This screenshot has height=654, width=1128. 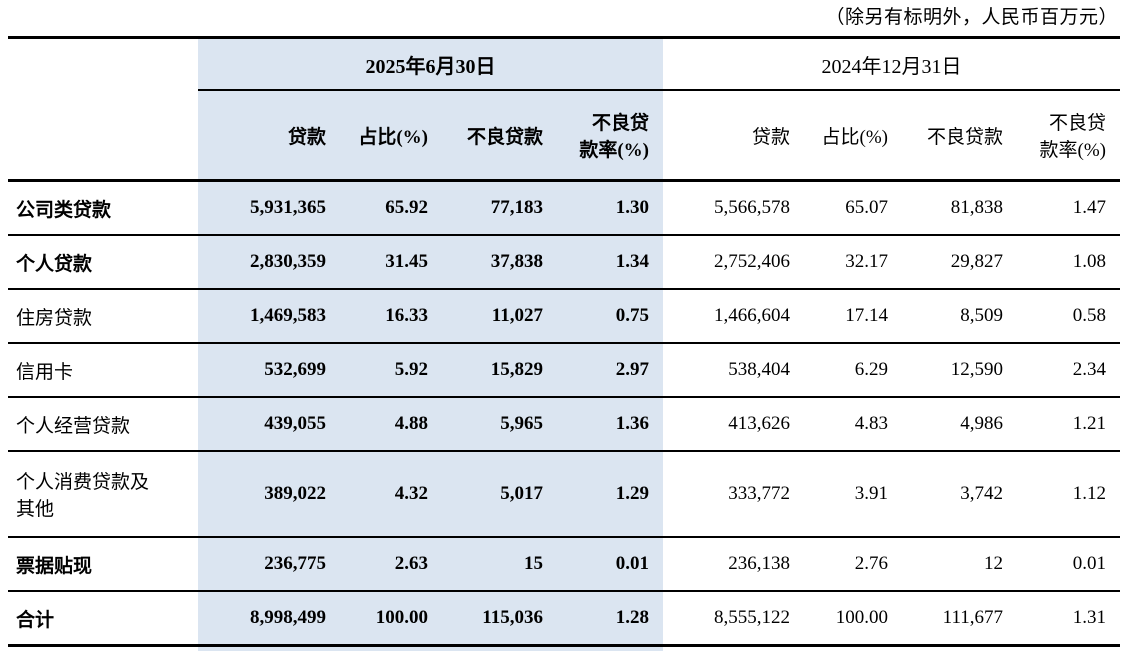 What do you see at coordinates (733, 424) in the screenshot?
I see `cell-prior-loans: 413,626` at bounding box center [733, 424].